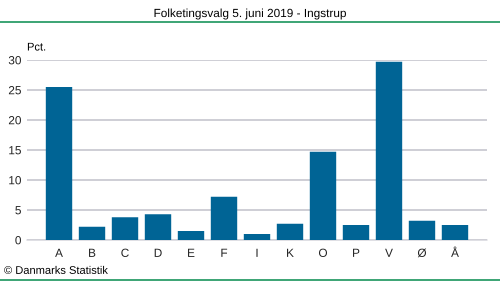 The height and width of the screenshot is (282, 500). What do you see at coordinates (14, 90) in the screenshot?
I see `y-tick-label: 25` at bounding box center [14, 90].